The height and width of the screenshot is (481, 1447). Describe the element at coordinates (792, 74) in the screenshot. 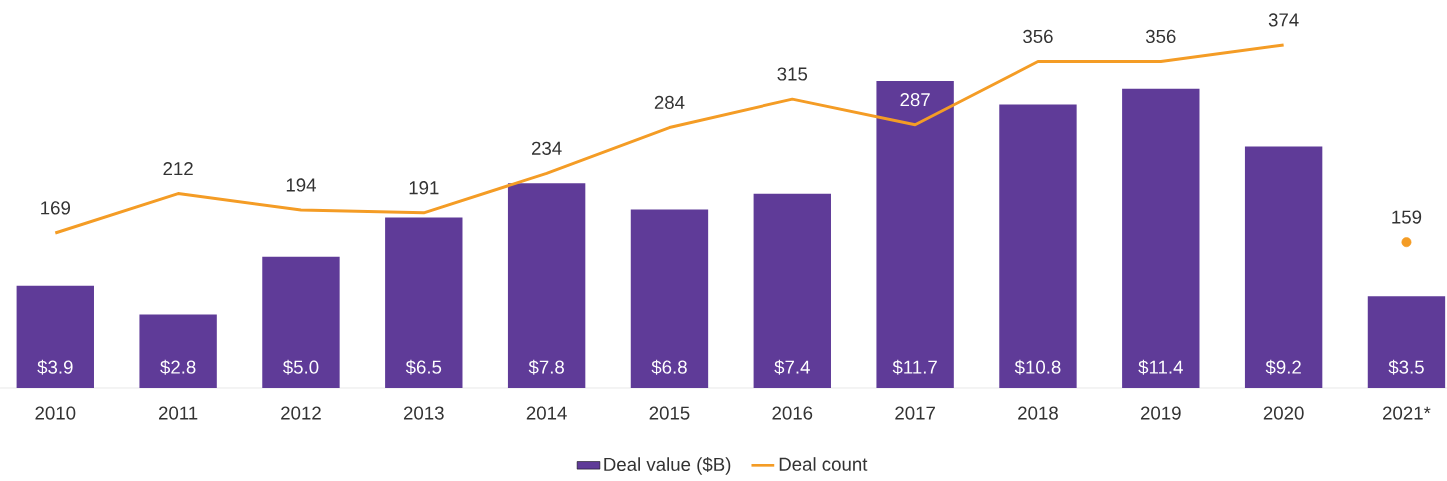

I see `data-label: 315` at that location.